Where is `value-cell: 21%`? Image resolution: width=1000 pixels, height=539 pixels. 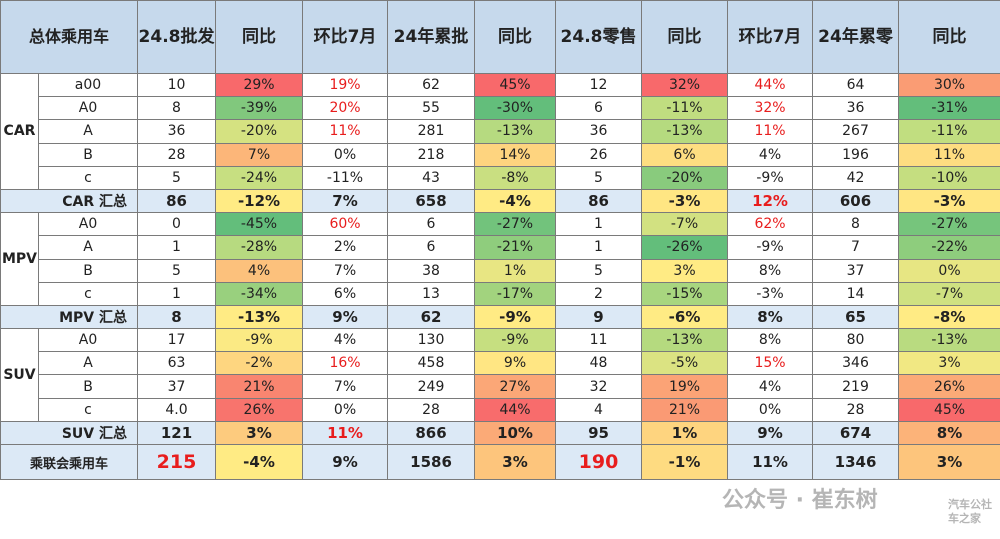
value-cell: 21% is located at coordinates (685, 409).